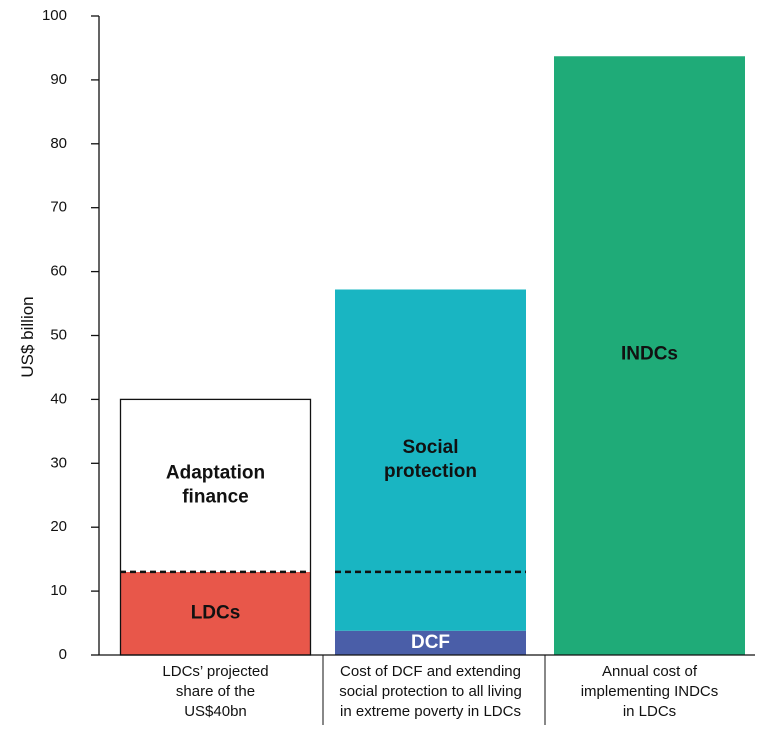 Image resolution: width=768 pixels, height=750 pixels. Describe the element at coordinates (430, 711) in the screenshot. I see `category-label: in extreme poverty in LDCs` at that location.